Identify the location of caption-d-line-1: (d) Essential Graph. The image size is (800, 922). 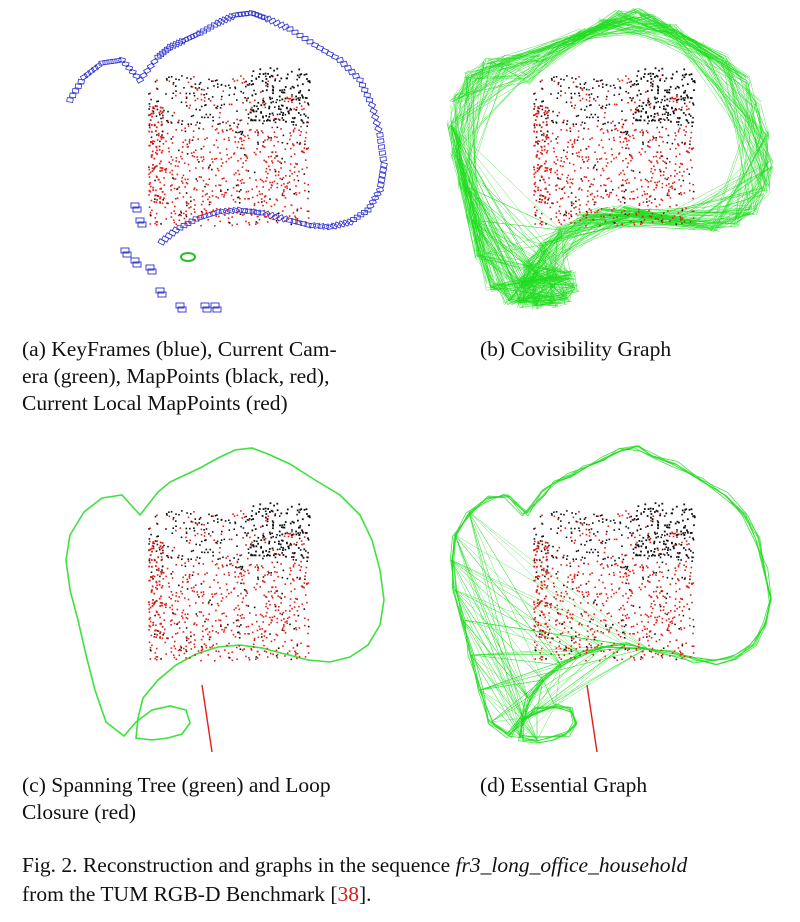
(564, 785).